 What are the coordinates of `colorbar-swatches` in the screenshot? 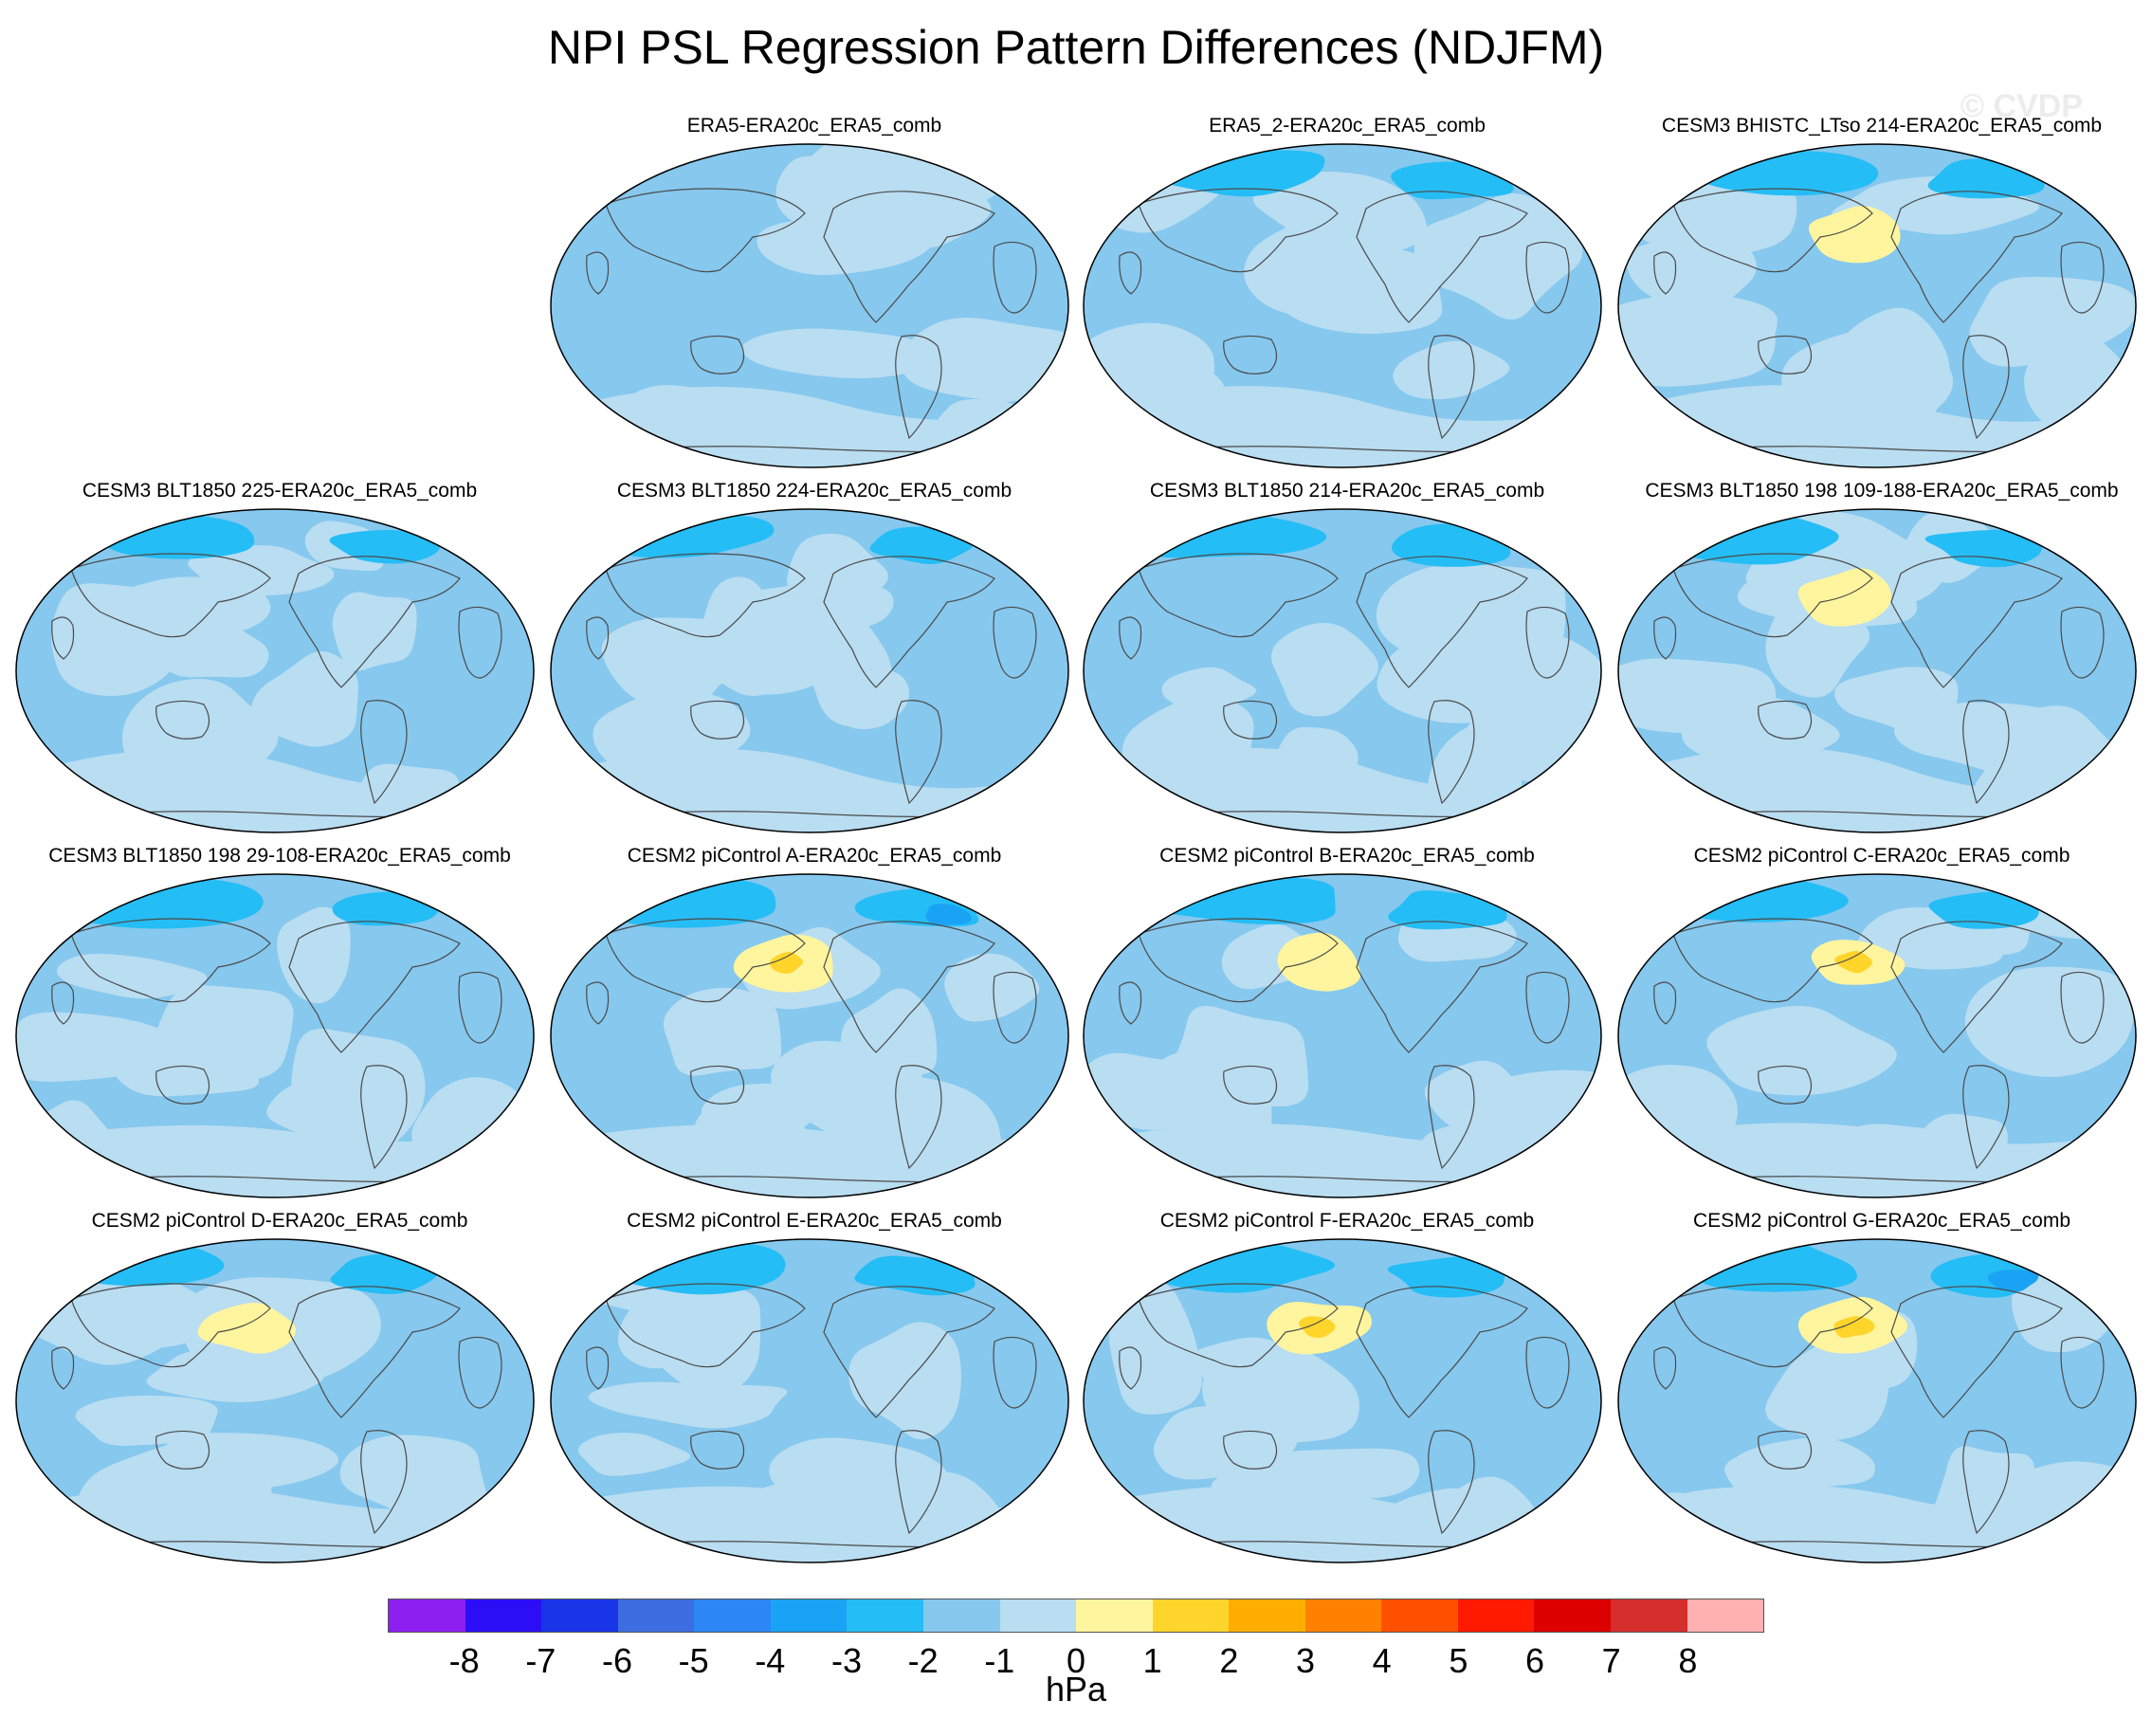 It's located at (1076, 1616).